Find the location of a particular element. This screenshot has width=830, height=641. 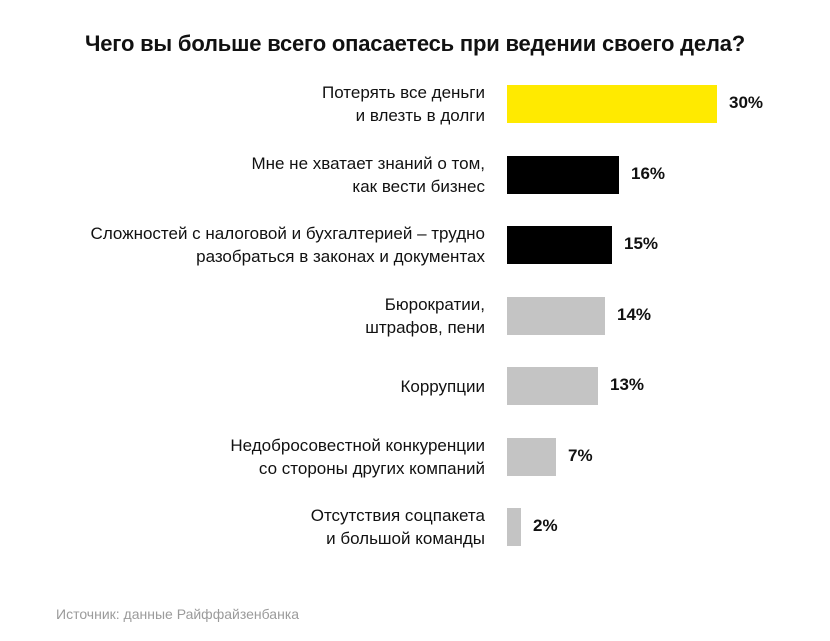

category-label-line: и влезть в долги is located at coordinates (420, 115).